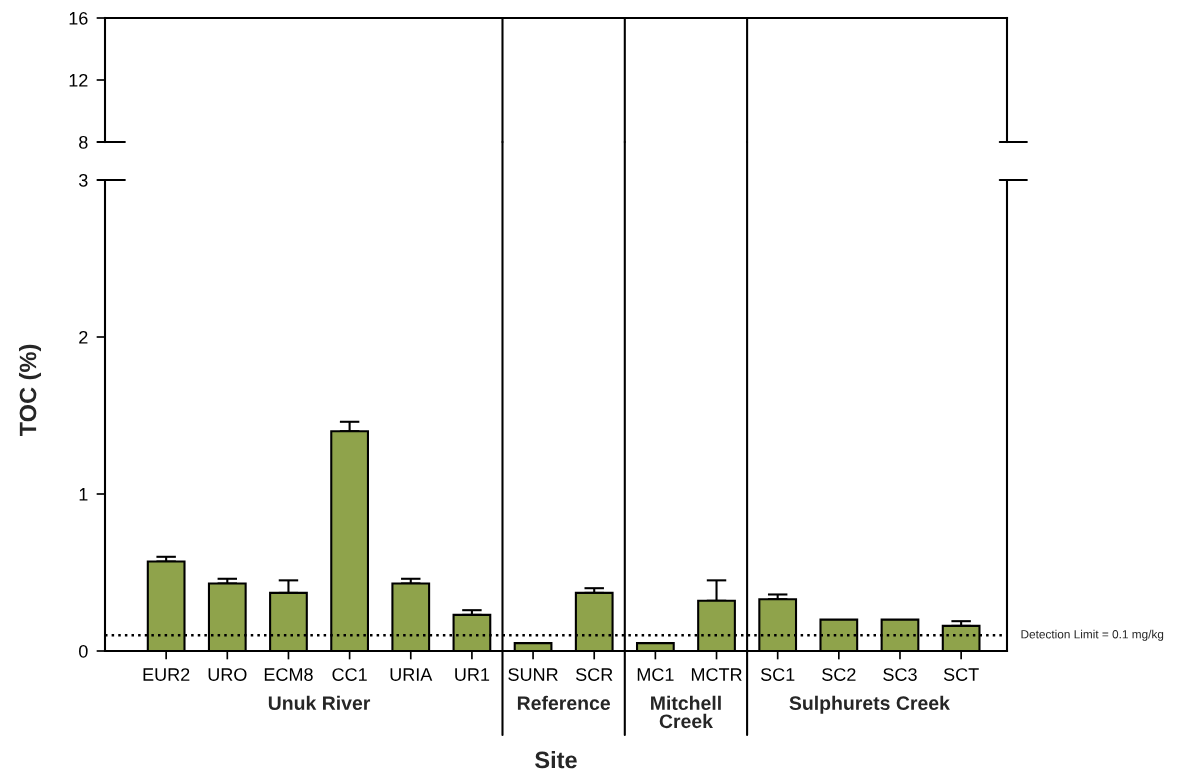 The image size is (1192, 777). Describe the element at coordinates (78, 80) in the screenshot. I see `text: 12` at that location.